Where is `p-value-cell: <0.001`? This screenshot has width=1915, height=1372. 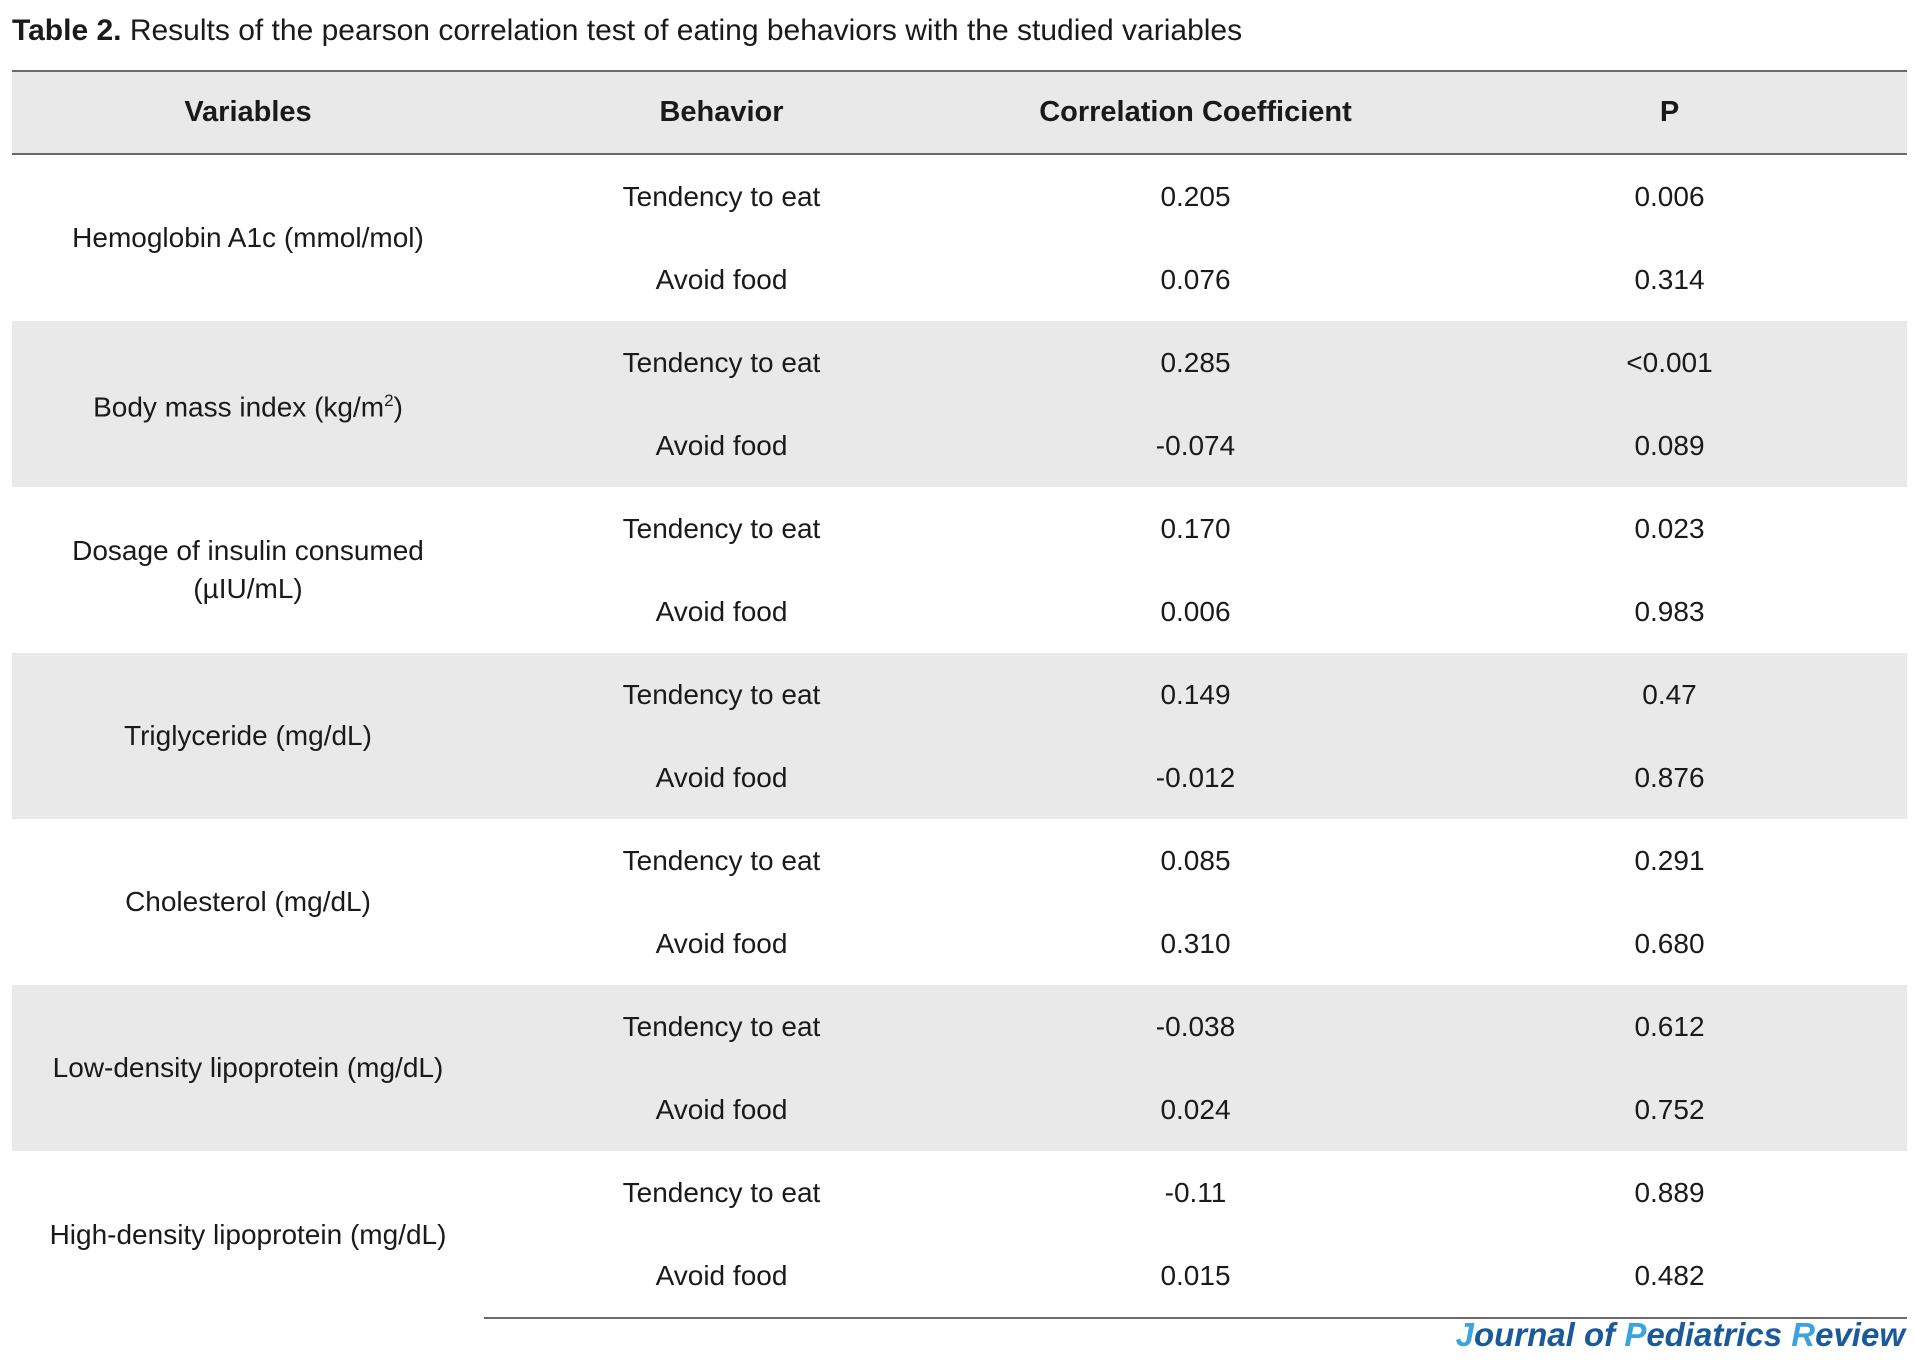
p-value-cell: <0.001 is located at coordinates (1669, 362).